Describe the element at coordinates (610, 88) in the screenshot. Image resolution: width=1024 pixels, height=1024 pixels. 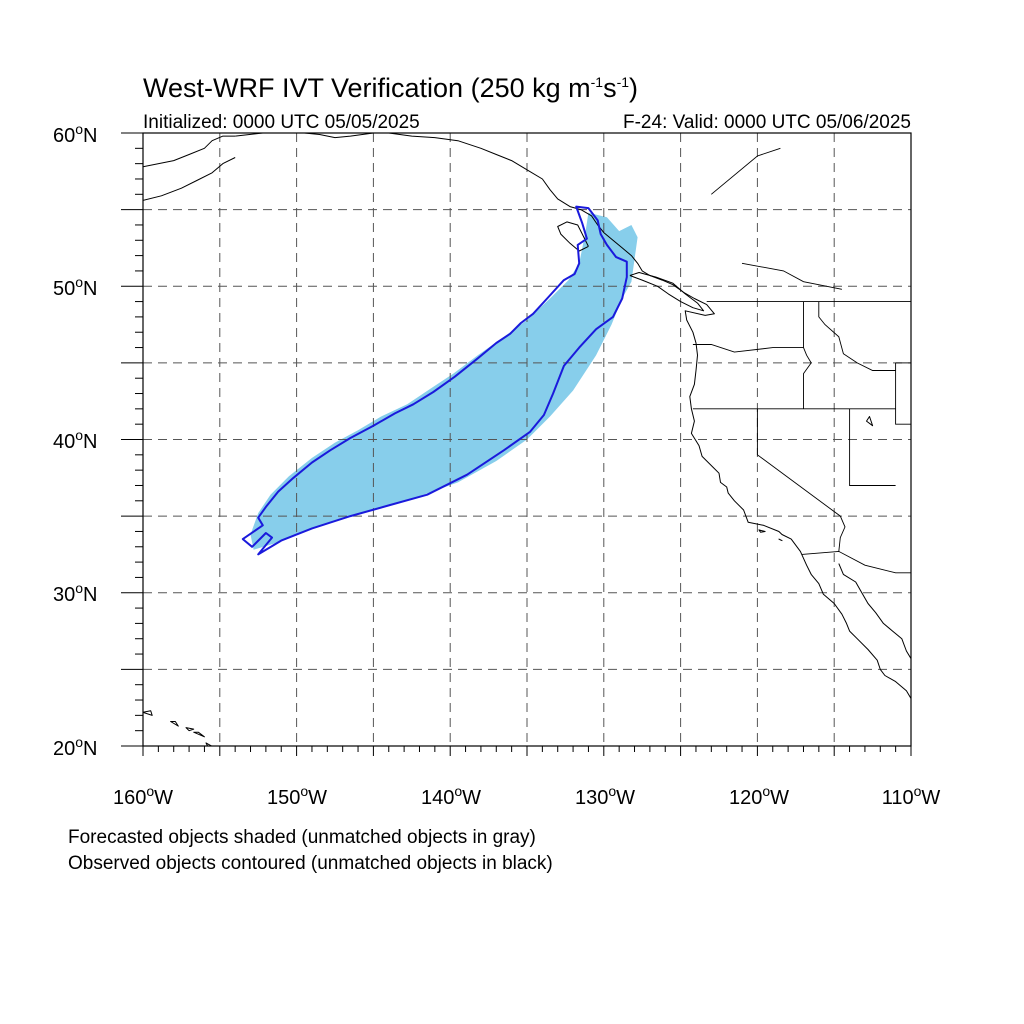
I see `title-mid: s` at that location.